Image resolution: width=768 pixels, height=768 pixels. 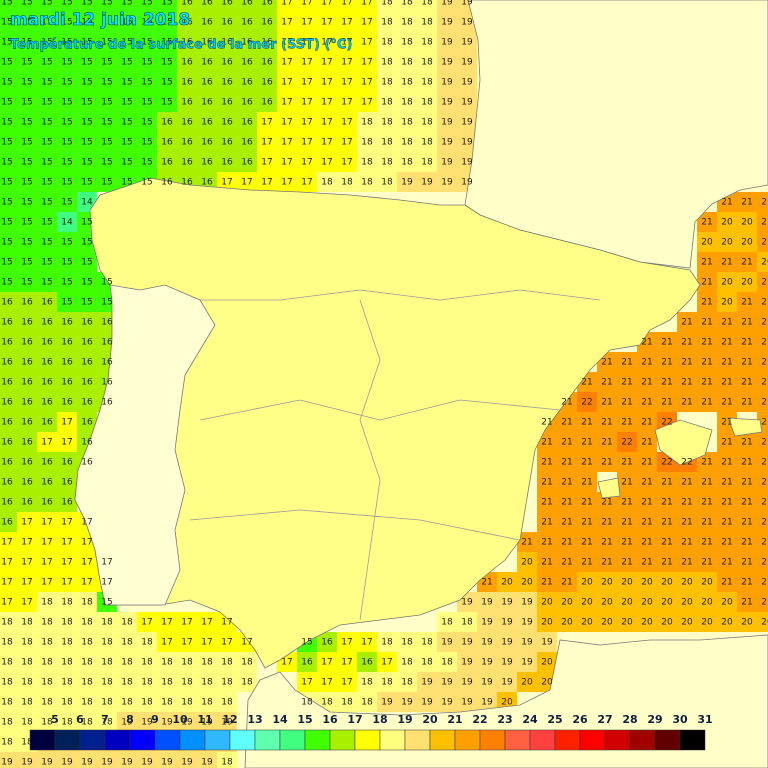 What do you see at coordinates (504, 719) in the screenshot?
I see `colorbar-label: 23` at bounding box center [504, 719].